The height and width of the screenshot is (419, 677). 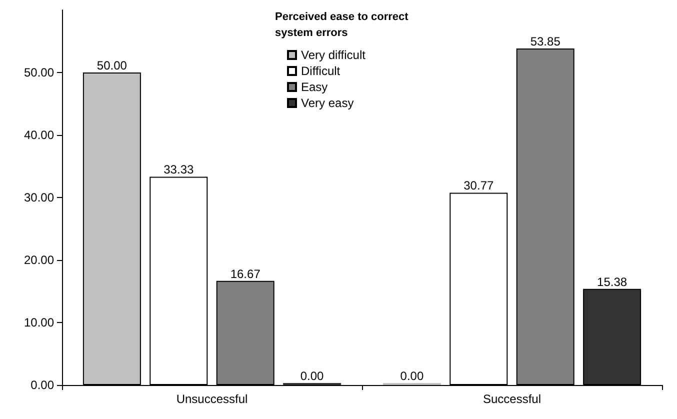 I want to click on data-label: 50.00, so click(x=112, y=65).